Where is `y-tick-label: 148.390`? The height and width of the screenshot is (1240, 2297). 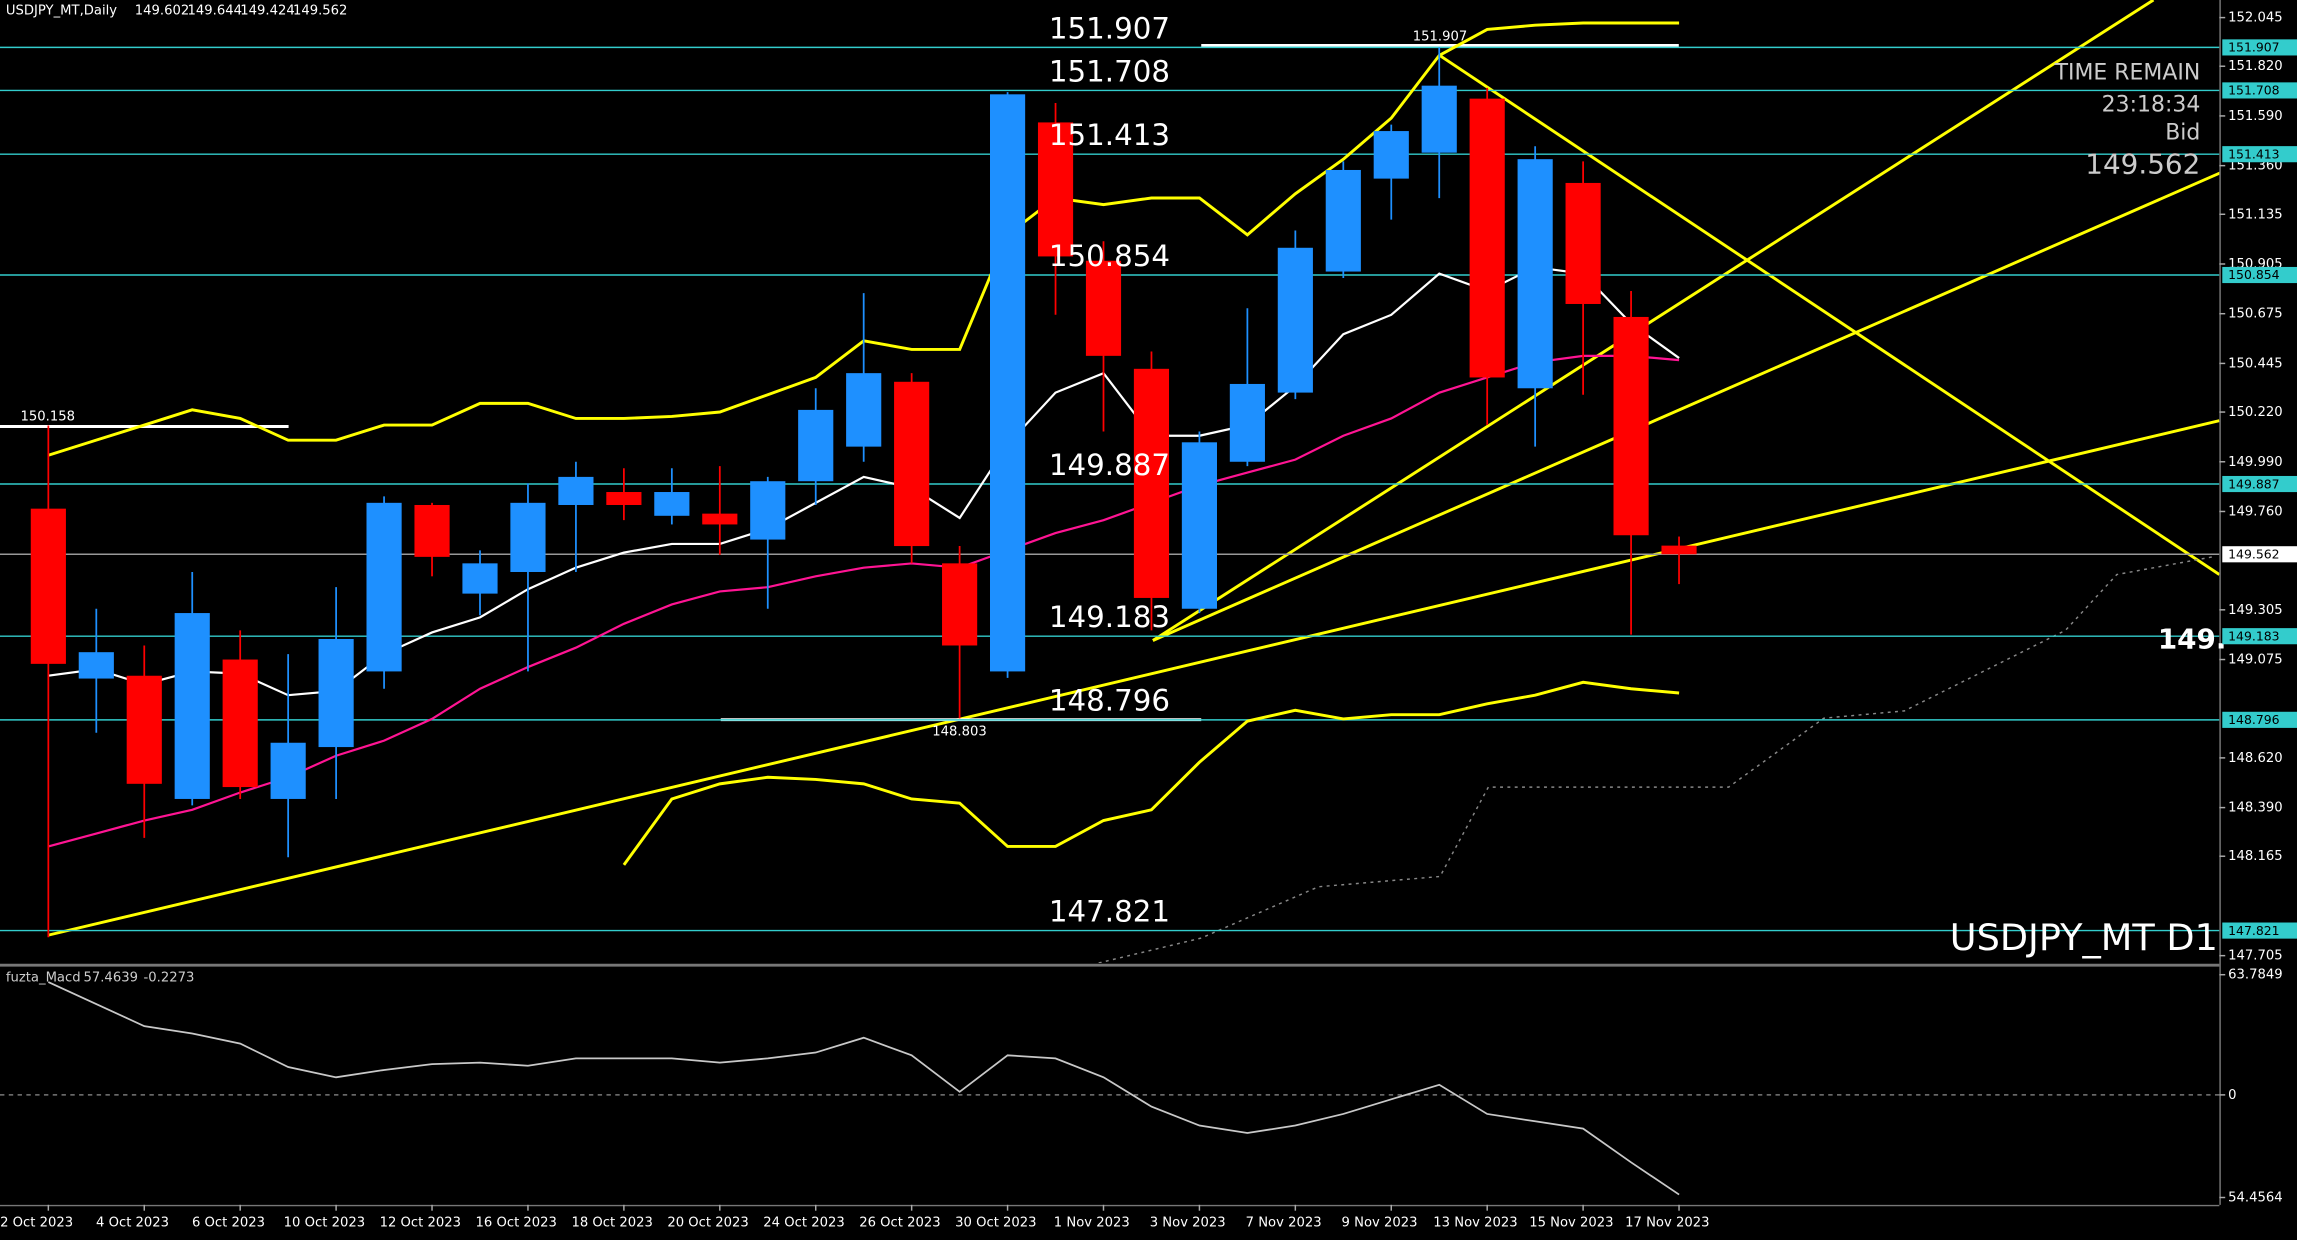 y-tick-label: 148.390 is located at coordinates (2255, 808).